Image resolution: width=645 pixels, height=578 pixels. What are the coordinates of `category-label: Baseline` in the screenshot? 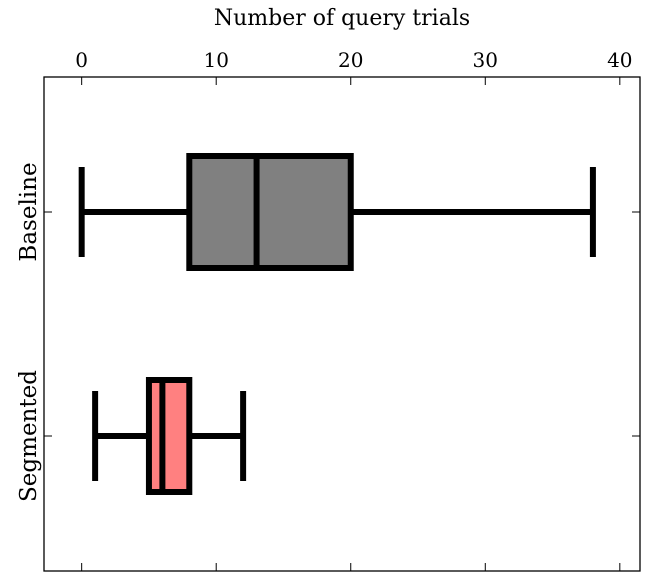 It's located at (29, 211).